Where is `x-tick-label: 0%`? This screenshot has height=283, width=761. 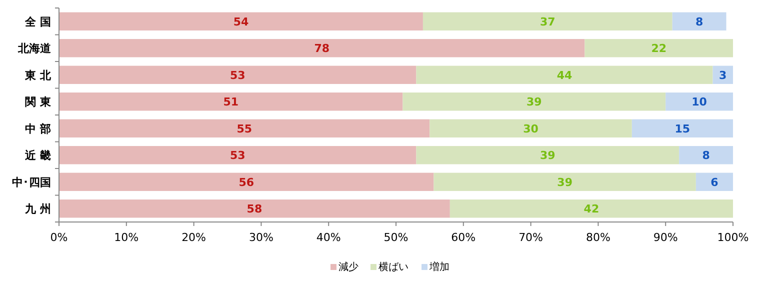
x-tick-label: 0% is located at coordinates (59, 237).